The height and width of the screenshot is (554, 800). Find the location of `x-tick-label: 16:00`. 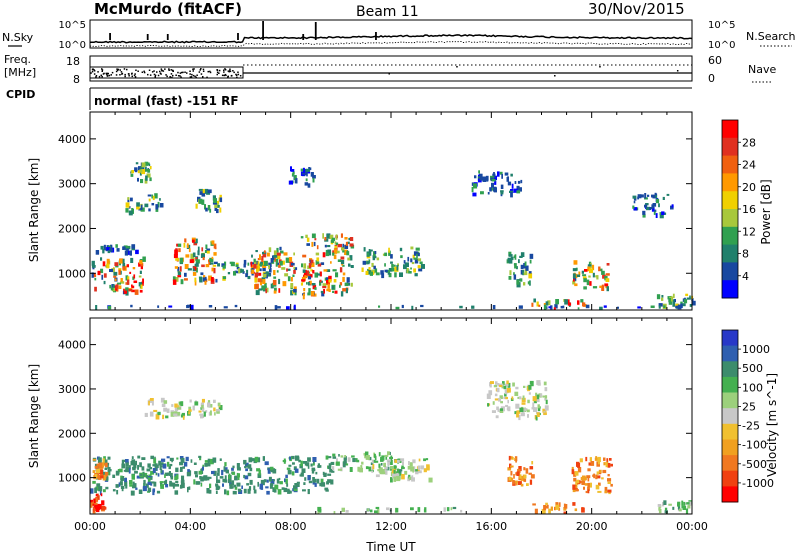

x-tick-label: 16:00 is located at coordinates (491, 526).